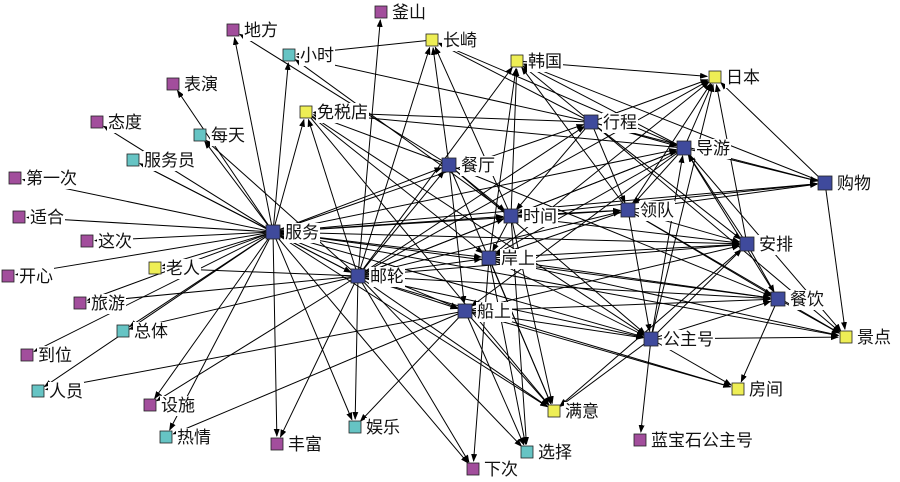 This screenshot has width=900, height=482. What do you see at coordinates (766, 245) in the screenshot?
I see `node-安排: 安排` at bounding box center [766, 245].